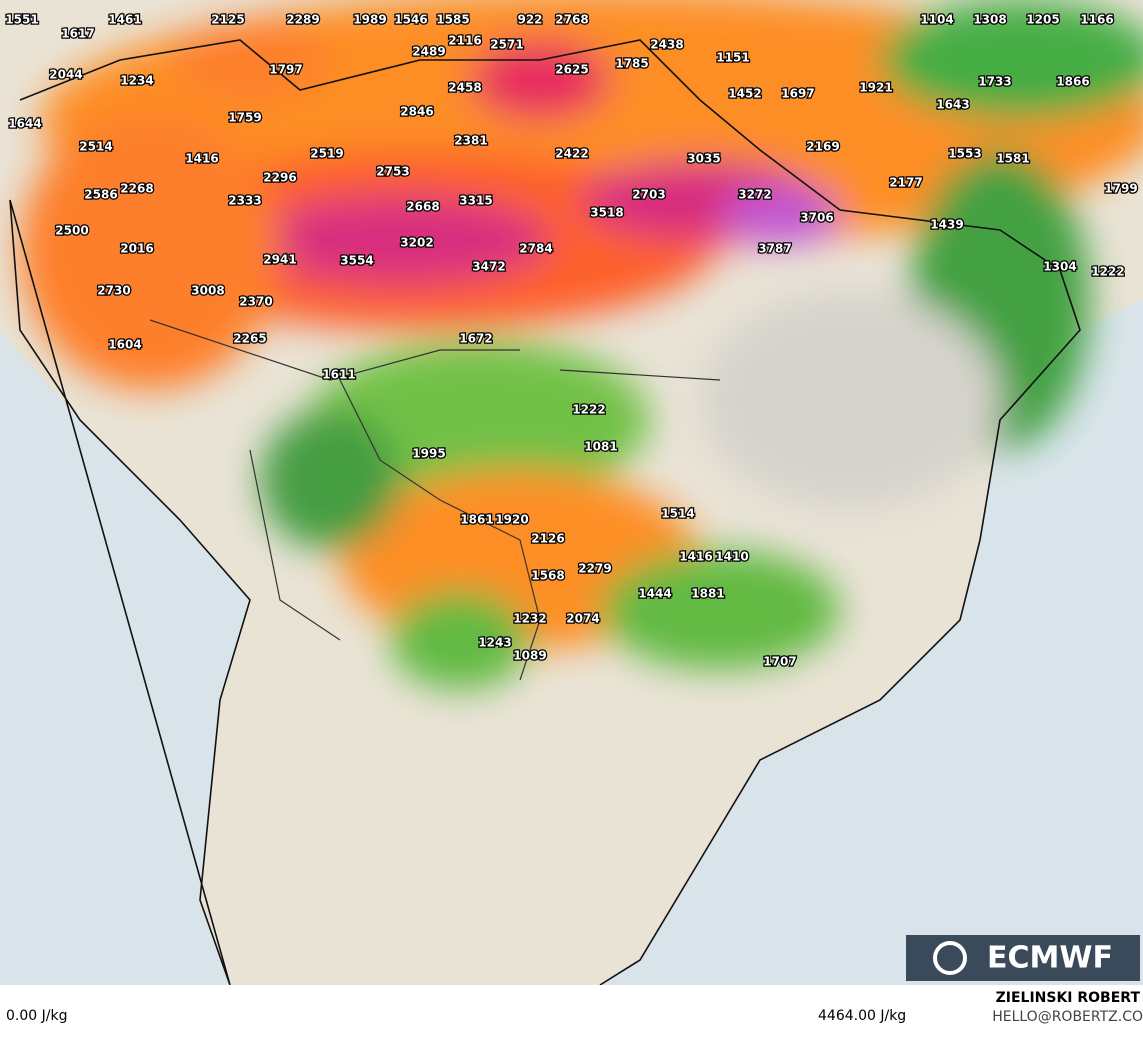 The width and height of the screenshot is (1143, 1039). Describe the element at coordinates (631, 64) in the screenshot. I see `value-label: 1785` at that location.